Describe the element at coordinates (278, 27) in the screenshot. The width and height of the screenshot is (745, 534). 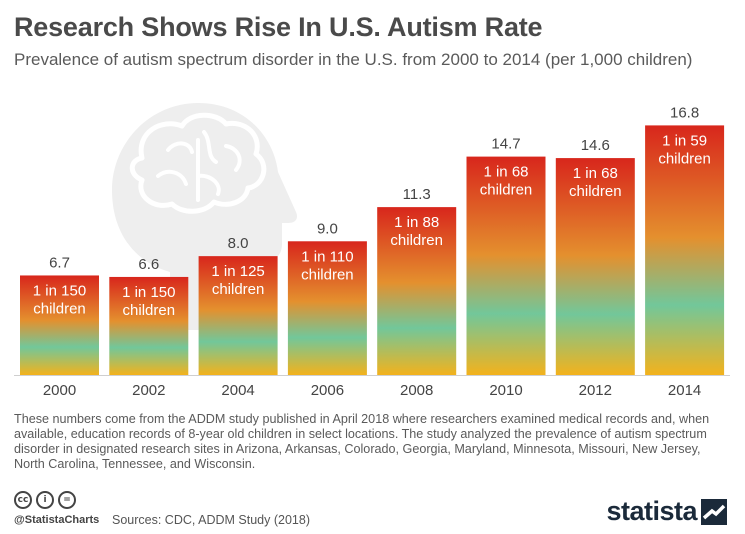
I see `chart-title: Research Shows Rise In U.S. Autism Rate` at that location.